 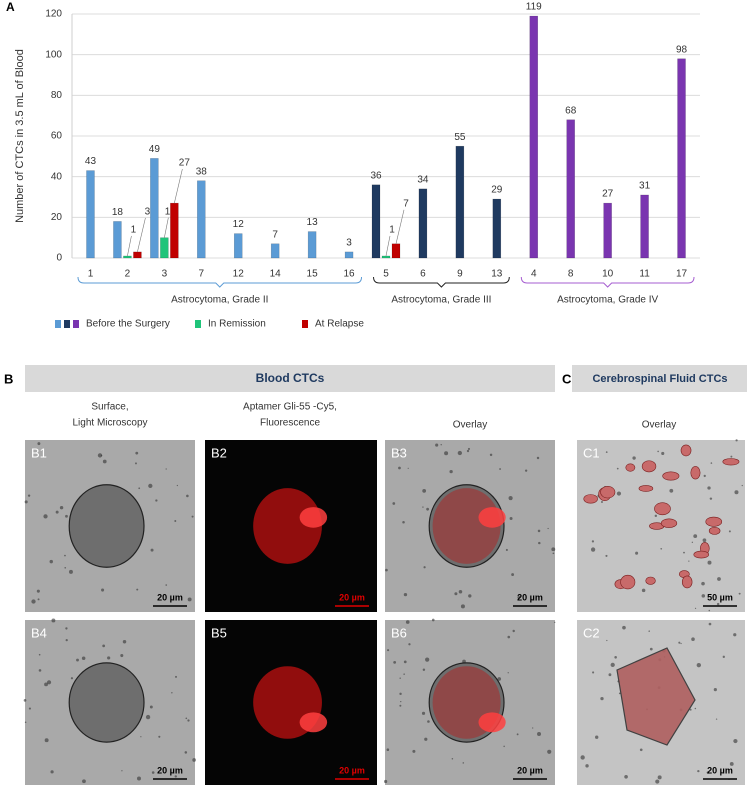 What do you see at coordinates (571, 274) in the screenshot?
I see `x-tick-label: 8` at bounding box center [571, 274].